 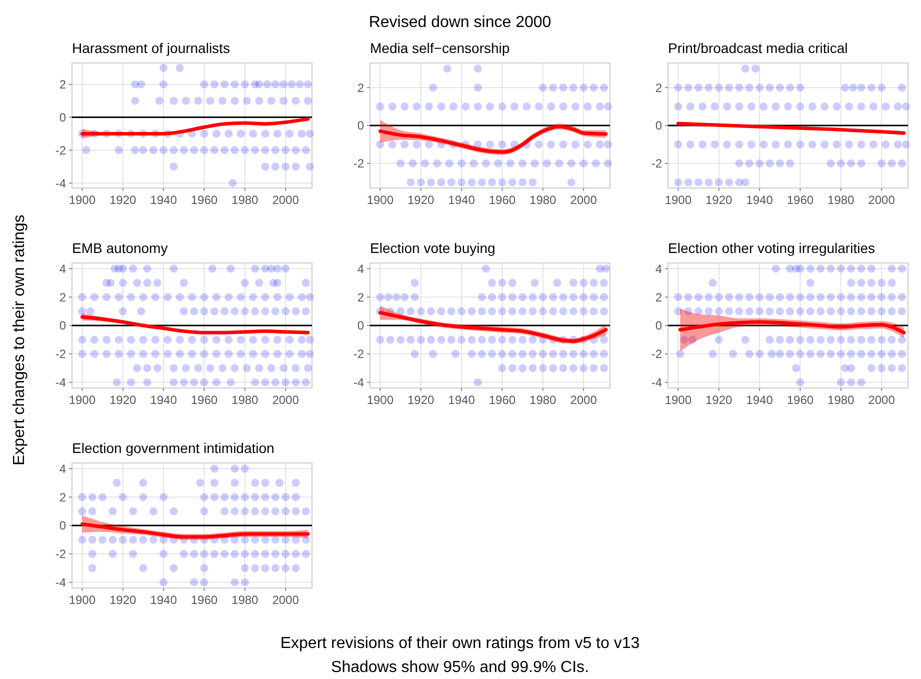 What do you see at coordinates (120, 248) in the screenshot?
I see `chart-title: EMB autonomy` at bounding box center [120, 248].